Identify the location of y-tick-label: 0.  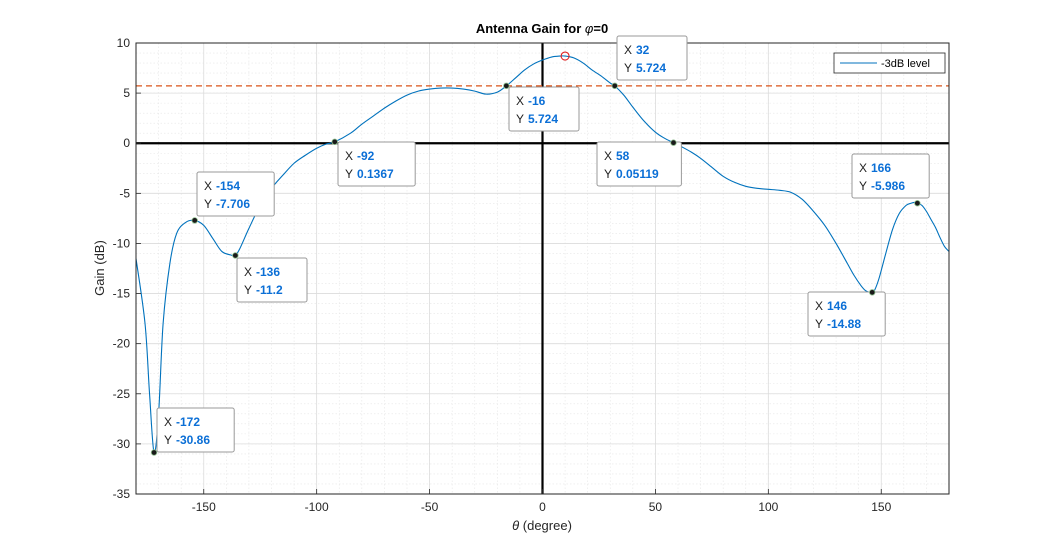
(126, 143).